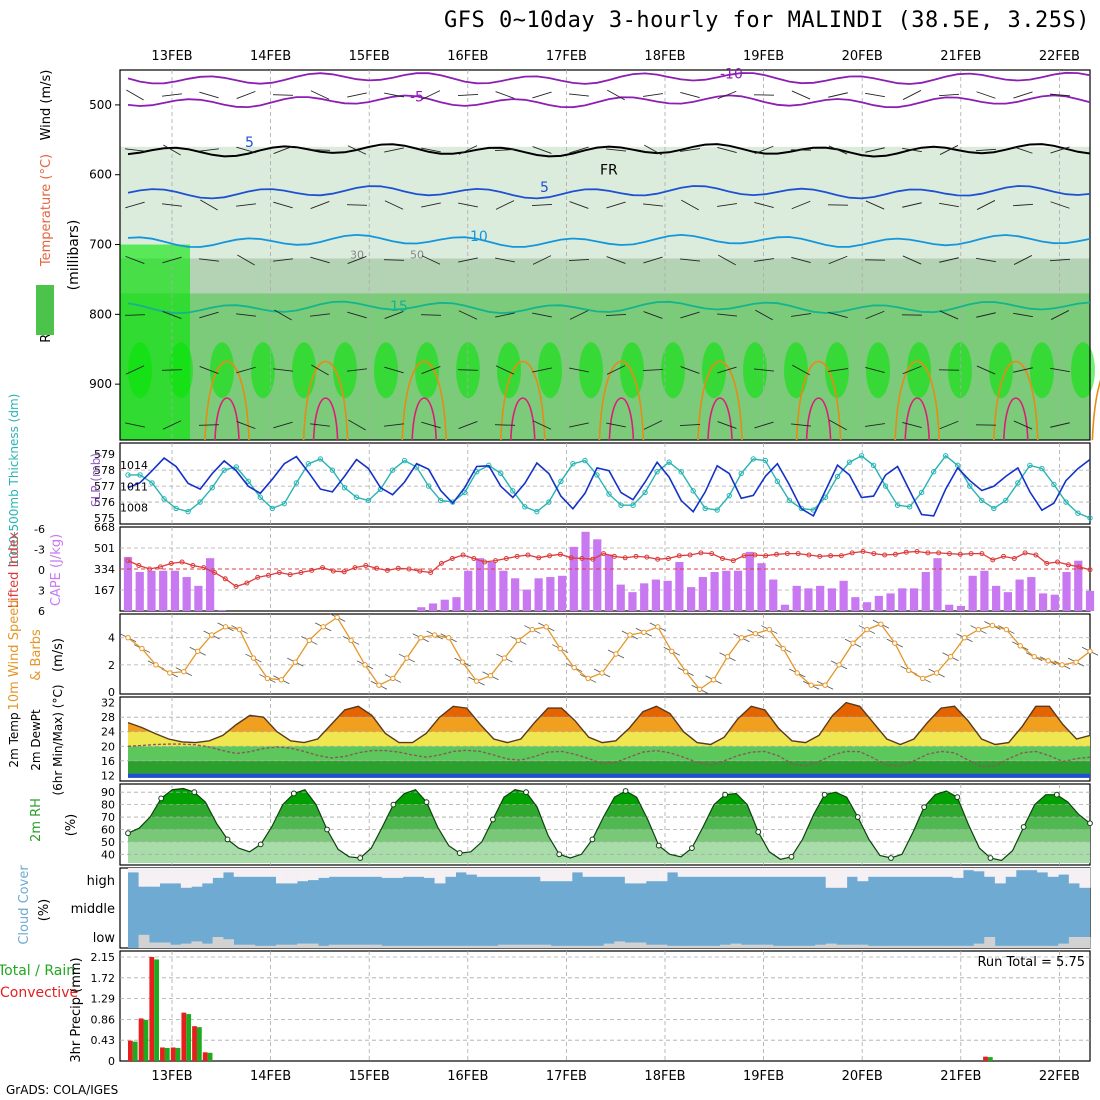 The image size is (1100, 1100). What do you see at coordinates (609, 823) in the screenshot?
I see `rh-band` at bounding box center [609, 823].